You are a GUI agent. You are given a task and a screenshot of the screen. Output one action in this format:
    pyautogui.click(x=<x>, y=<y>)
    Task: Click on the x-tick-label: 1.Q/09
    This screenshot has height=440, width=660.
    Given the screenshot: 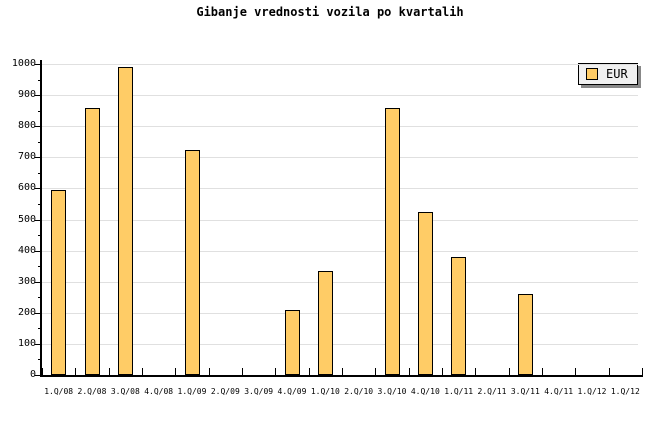 What is the action you would take?
    pyautogui.click(x=192, y=391)
    